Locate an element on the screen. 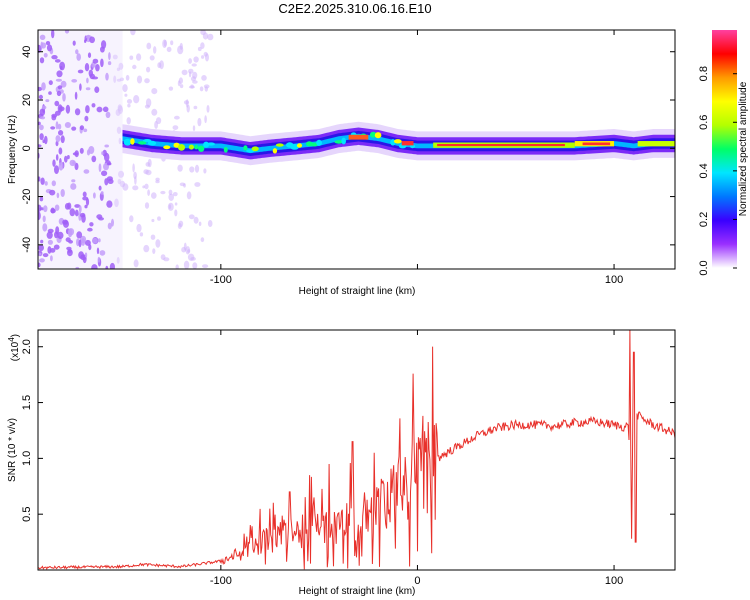 The image size is (750, 600). y-axis-label: Frequency (Hz) is located at coordinates (12, 149).